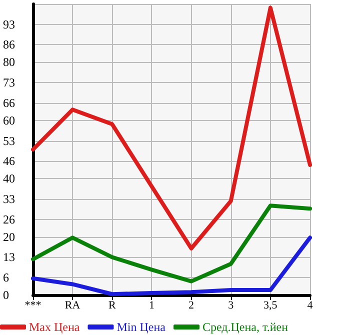 The image size is (345, 335). I want to click on y-tick-label: 66, so click(9, 103).